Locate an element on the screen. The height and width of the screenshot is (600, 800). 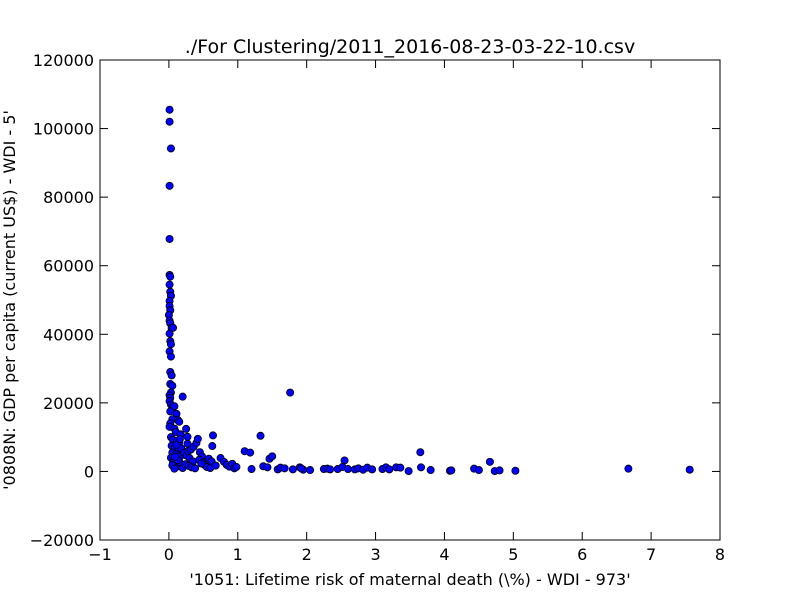
x-tick-label: 7 is located at coordinates (651, 554).